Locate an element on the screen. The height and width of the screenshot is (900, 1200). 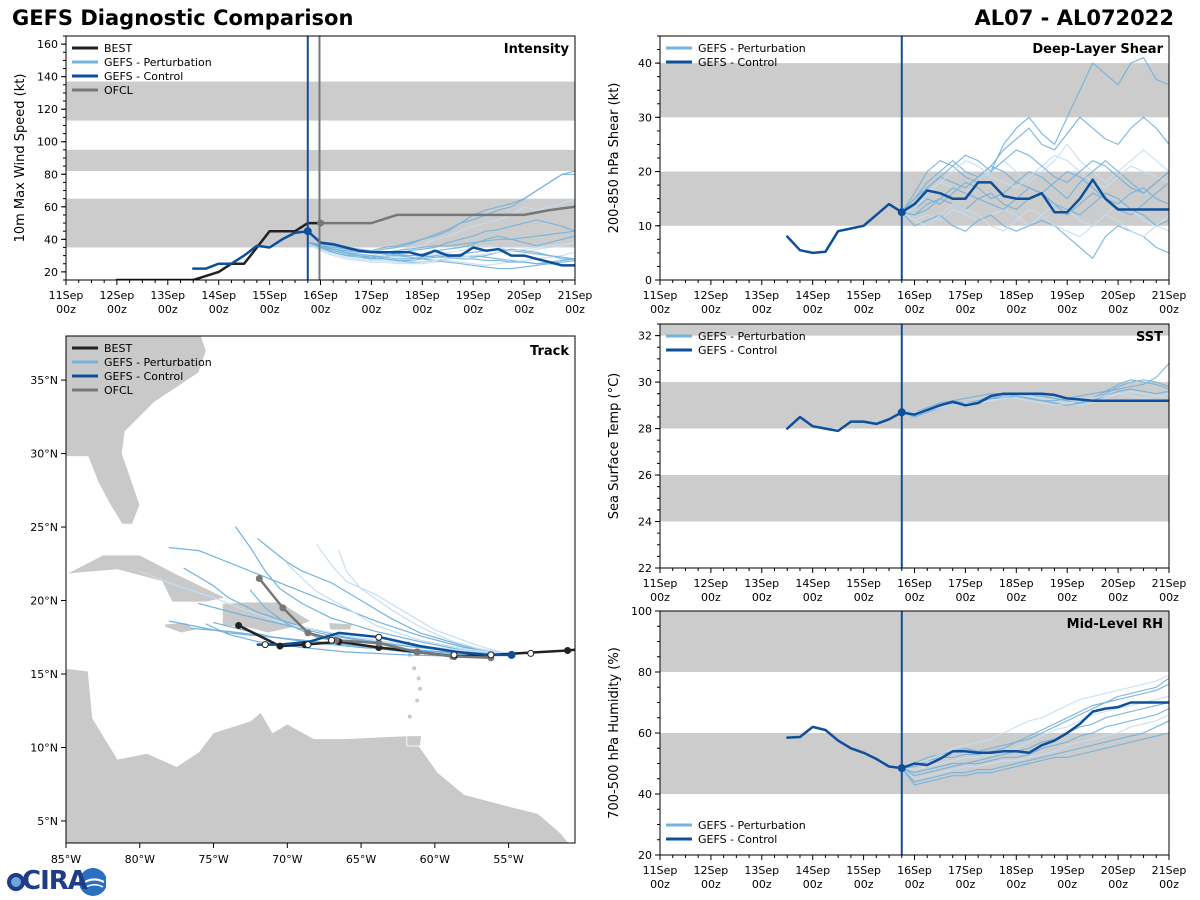
cira-logo is located at coordinates (56, 882).